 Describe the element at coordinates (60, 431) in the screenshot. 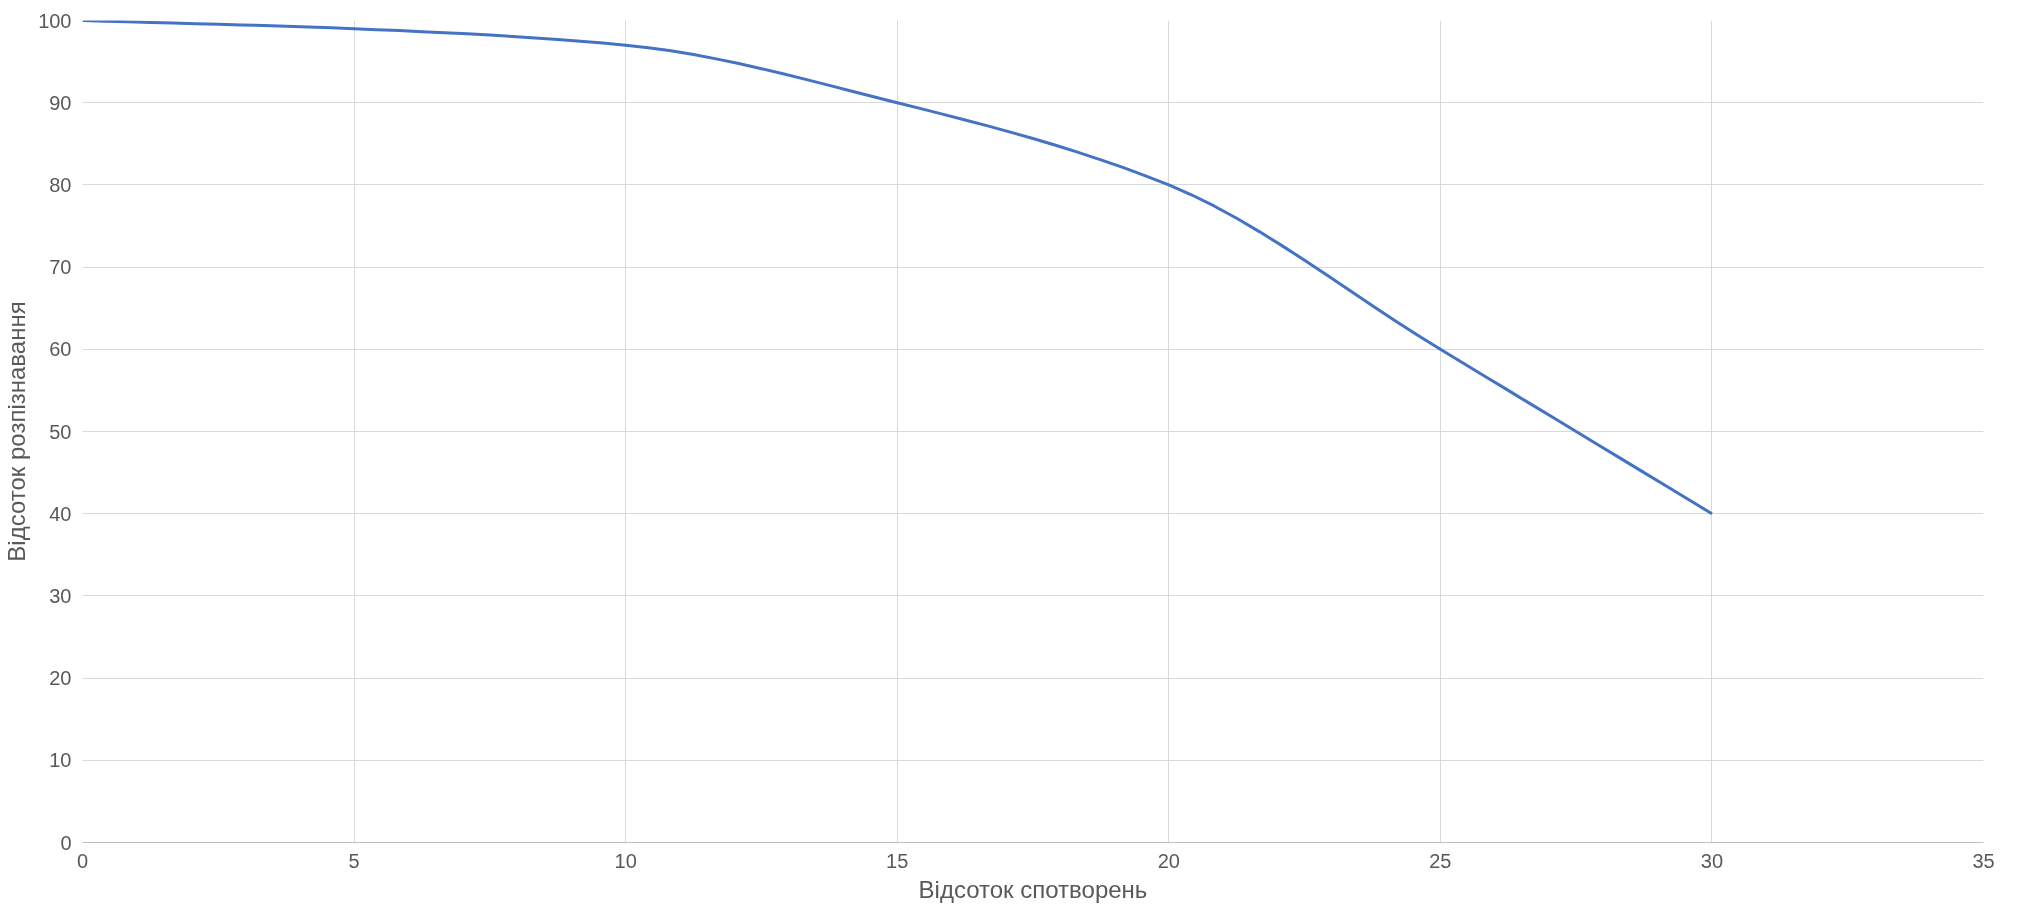

I see `y-tick-label: 50` at that location.